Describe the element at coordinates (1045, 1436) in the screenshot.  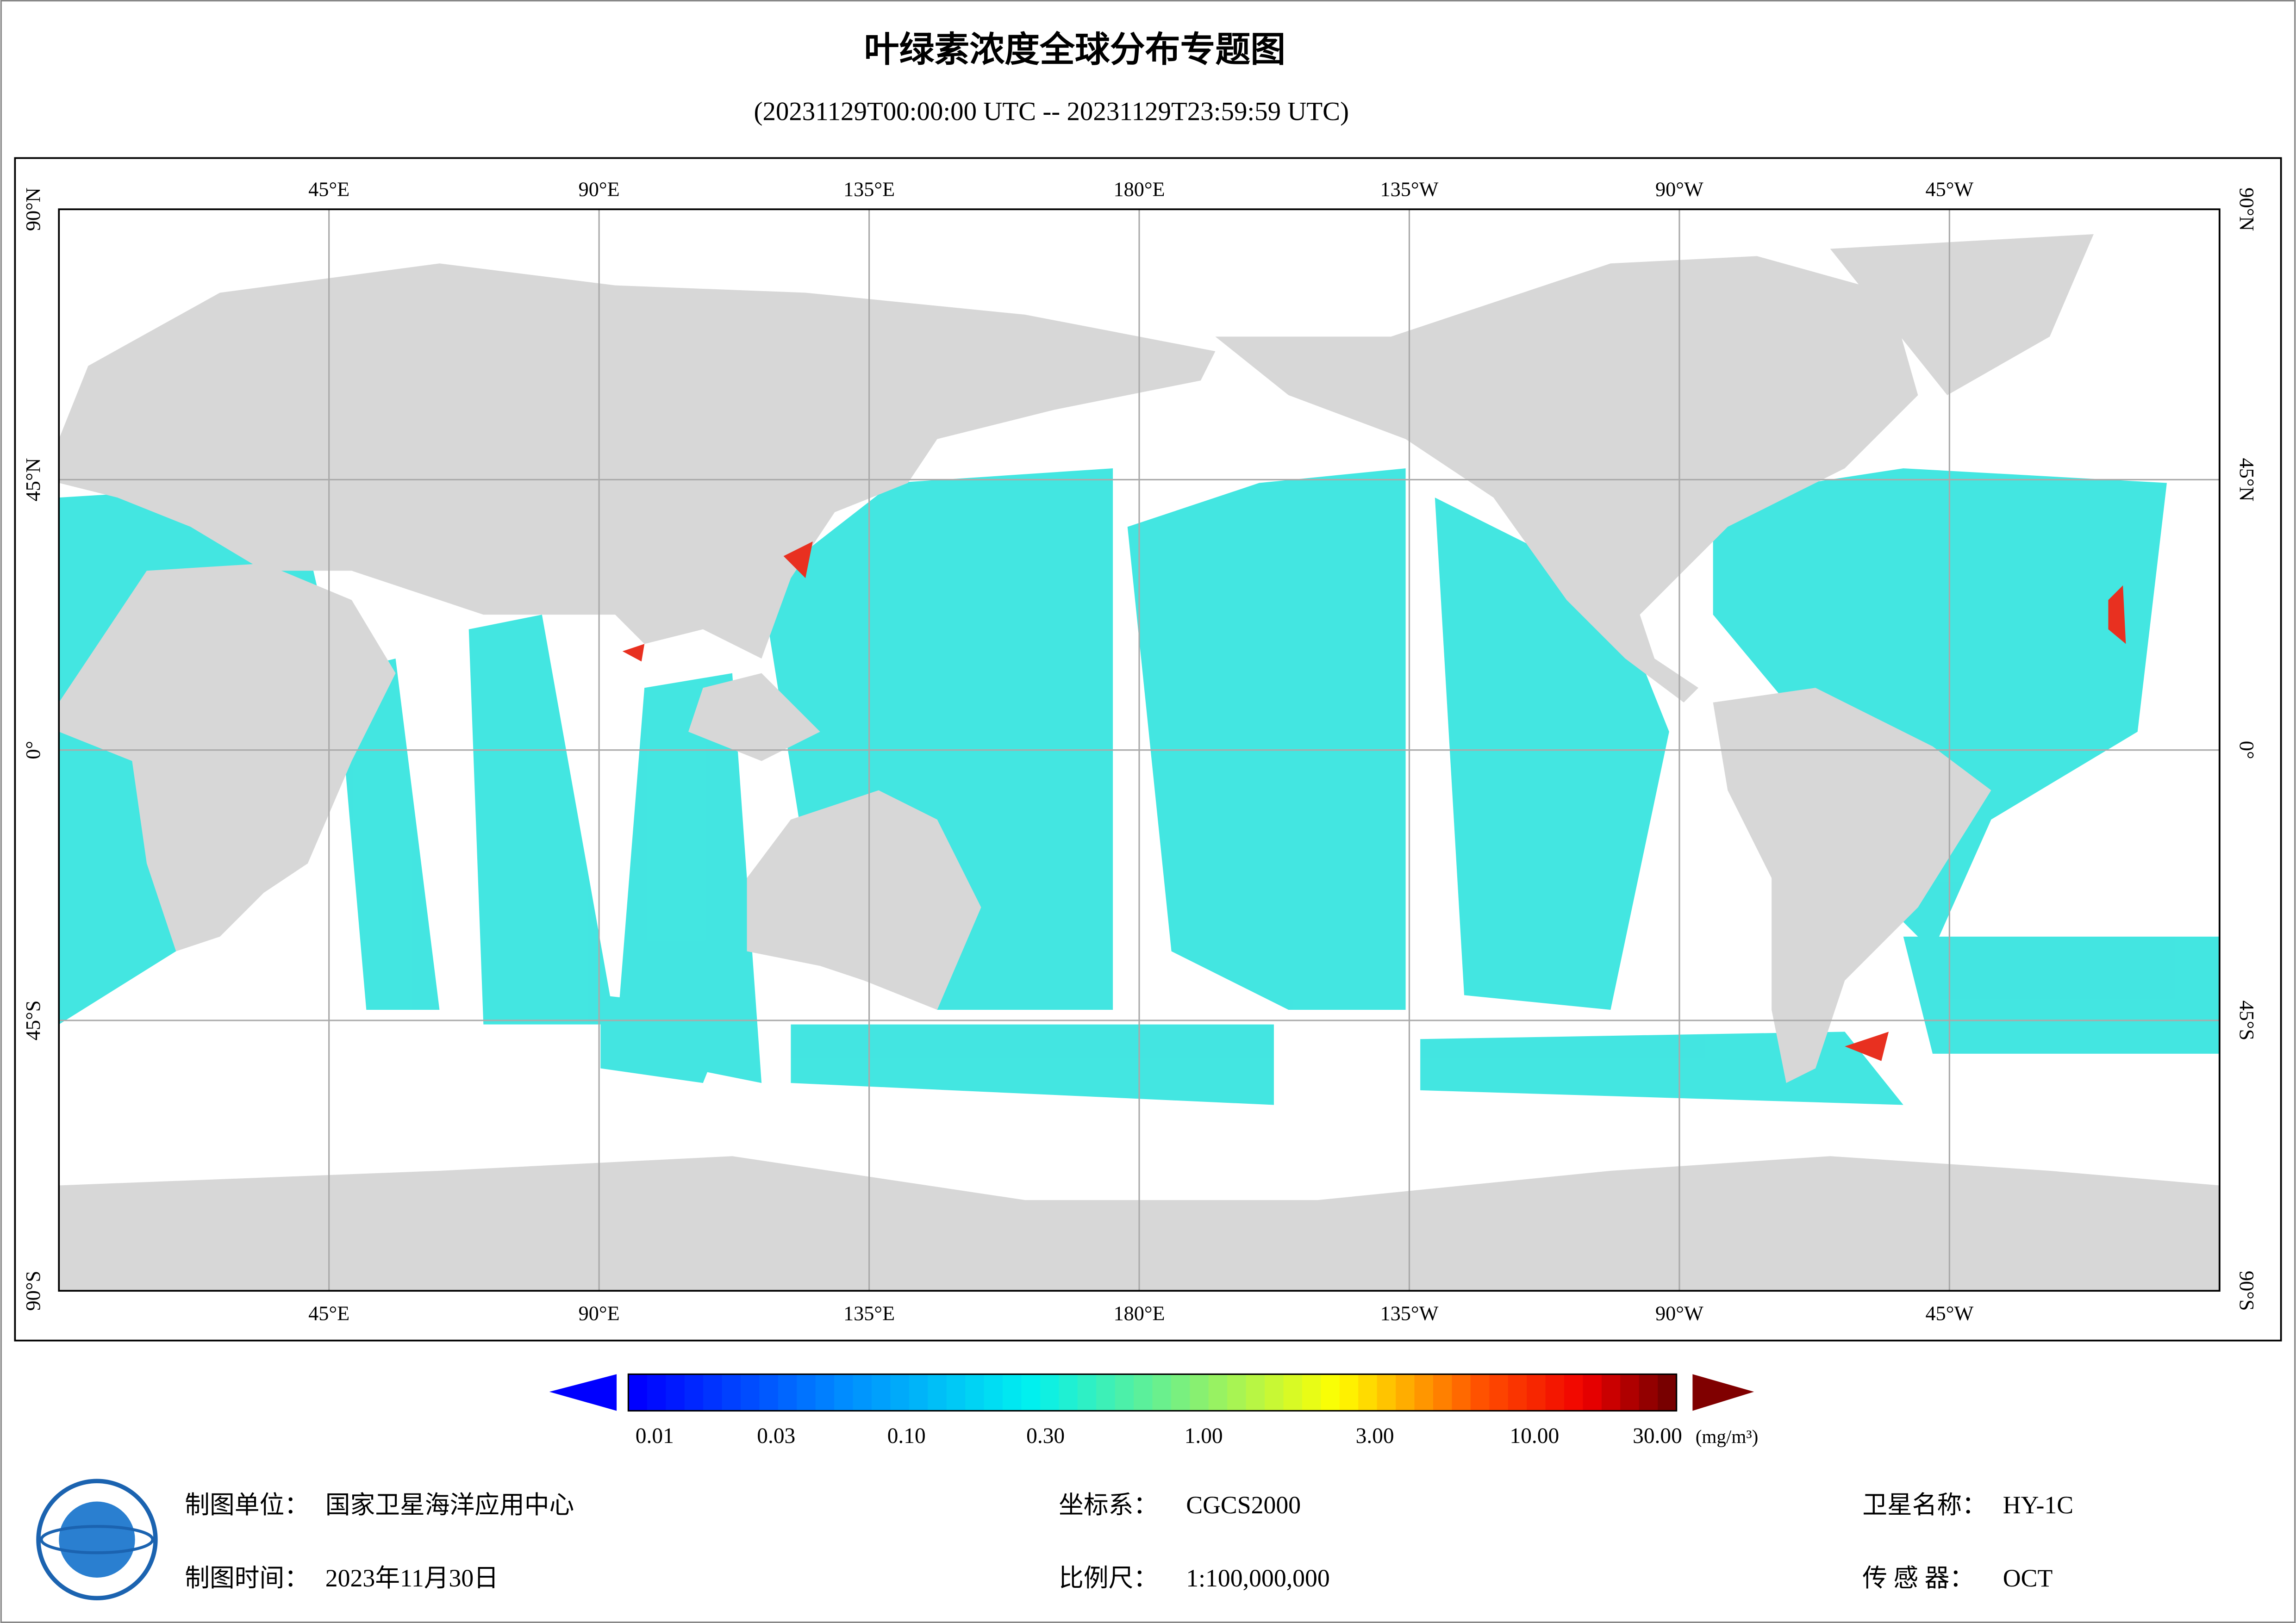
I see `colorbar-tick-label: 0.30` at that location.